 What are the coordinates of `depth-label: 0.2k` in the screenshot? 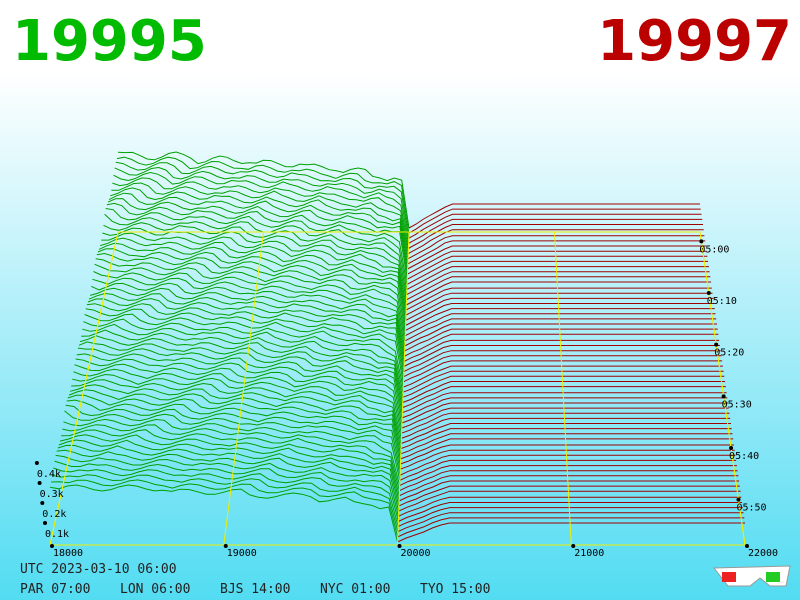 It's located at (54, 514).